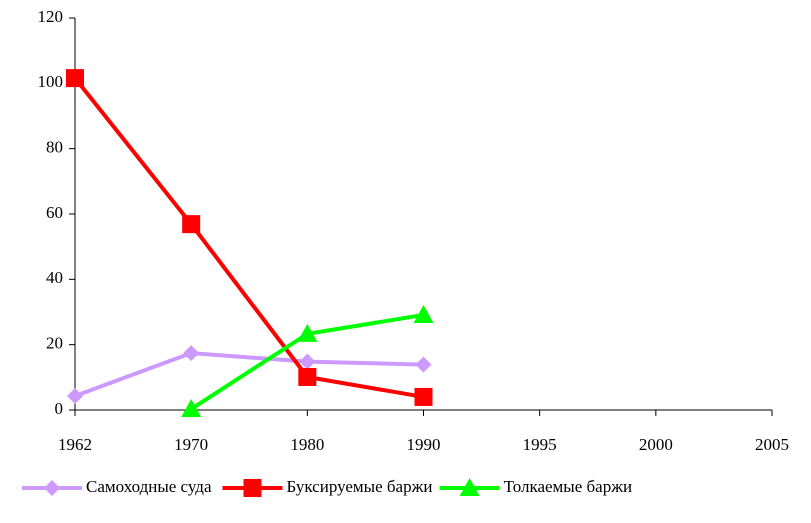 This screenshot has width=811, height=523. Describe the element at coordinates (75, 444) in the screenshot. I see `x-tick-label: 1962` at that location.